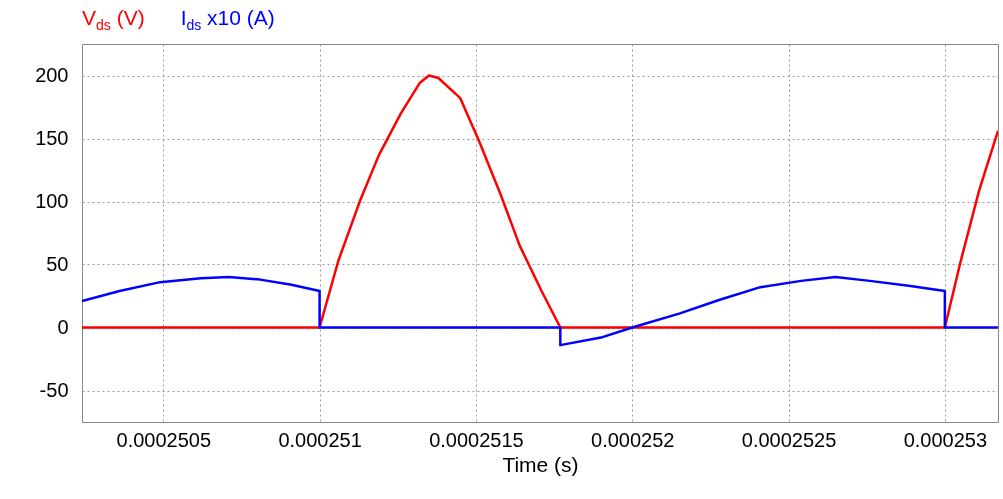  I want to click on y-tick-label: 0, so click(63, 327).